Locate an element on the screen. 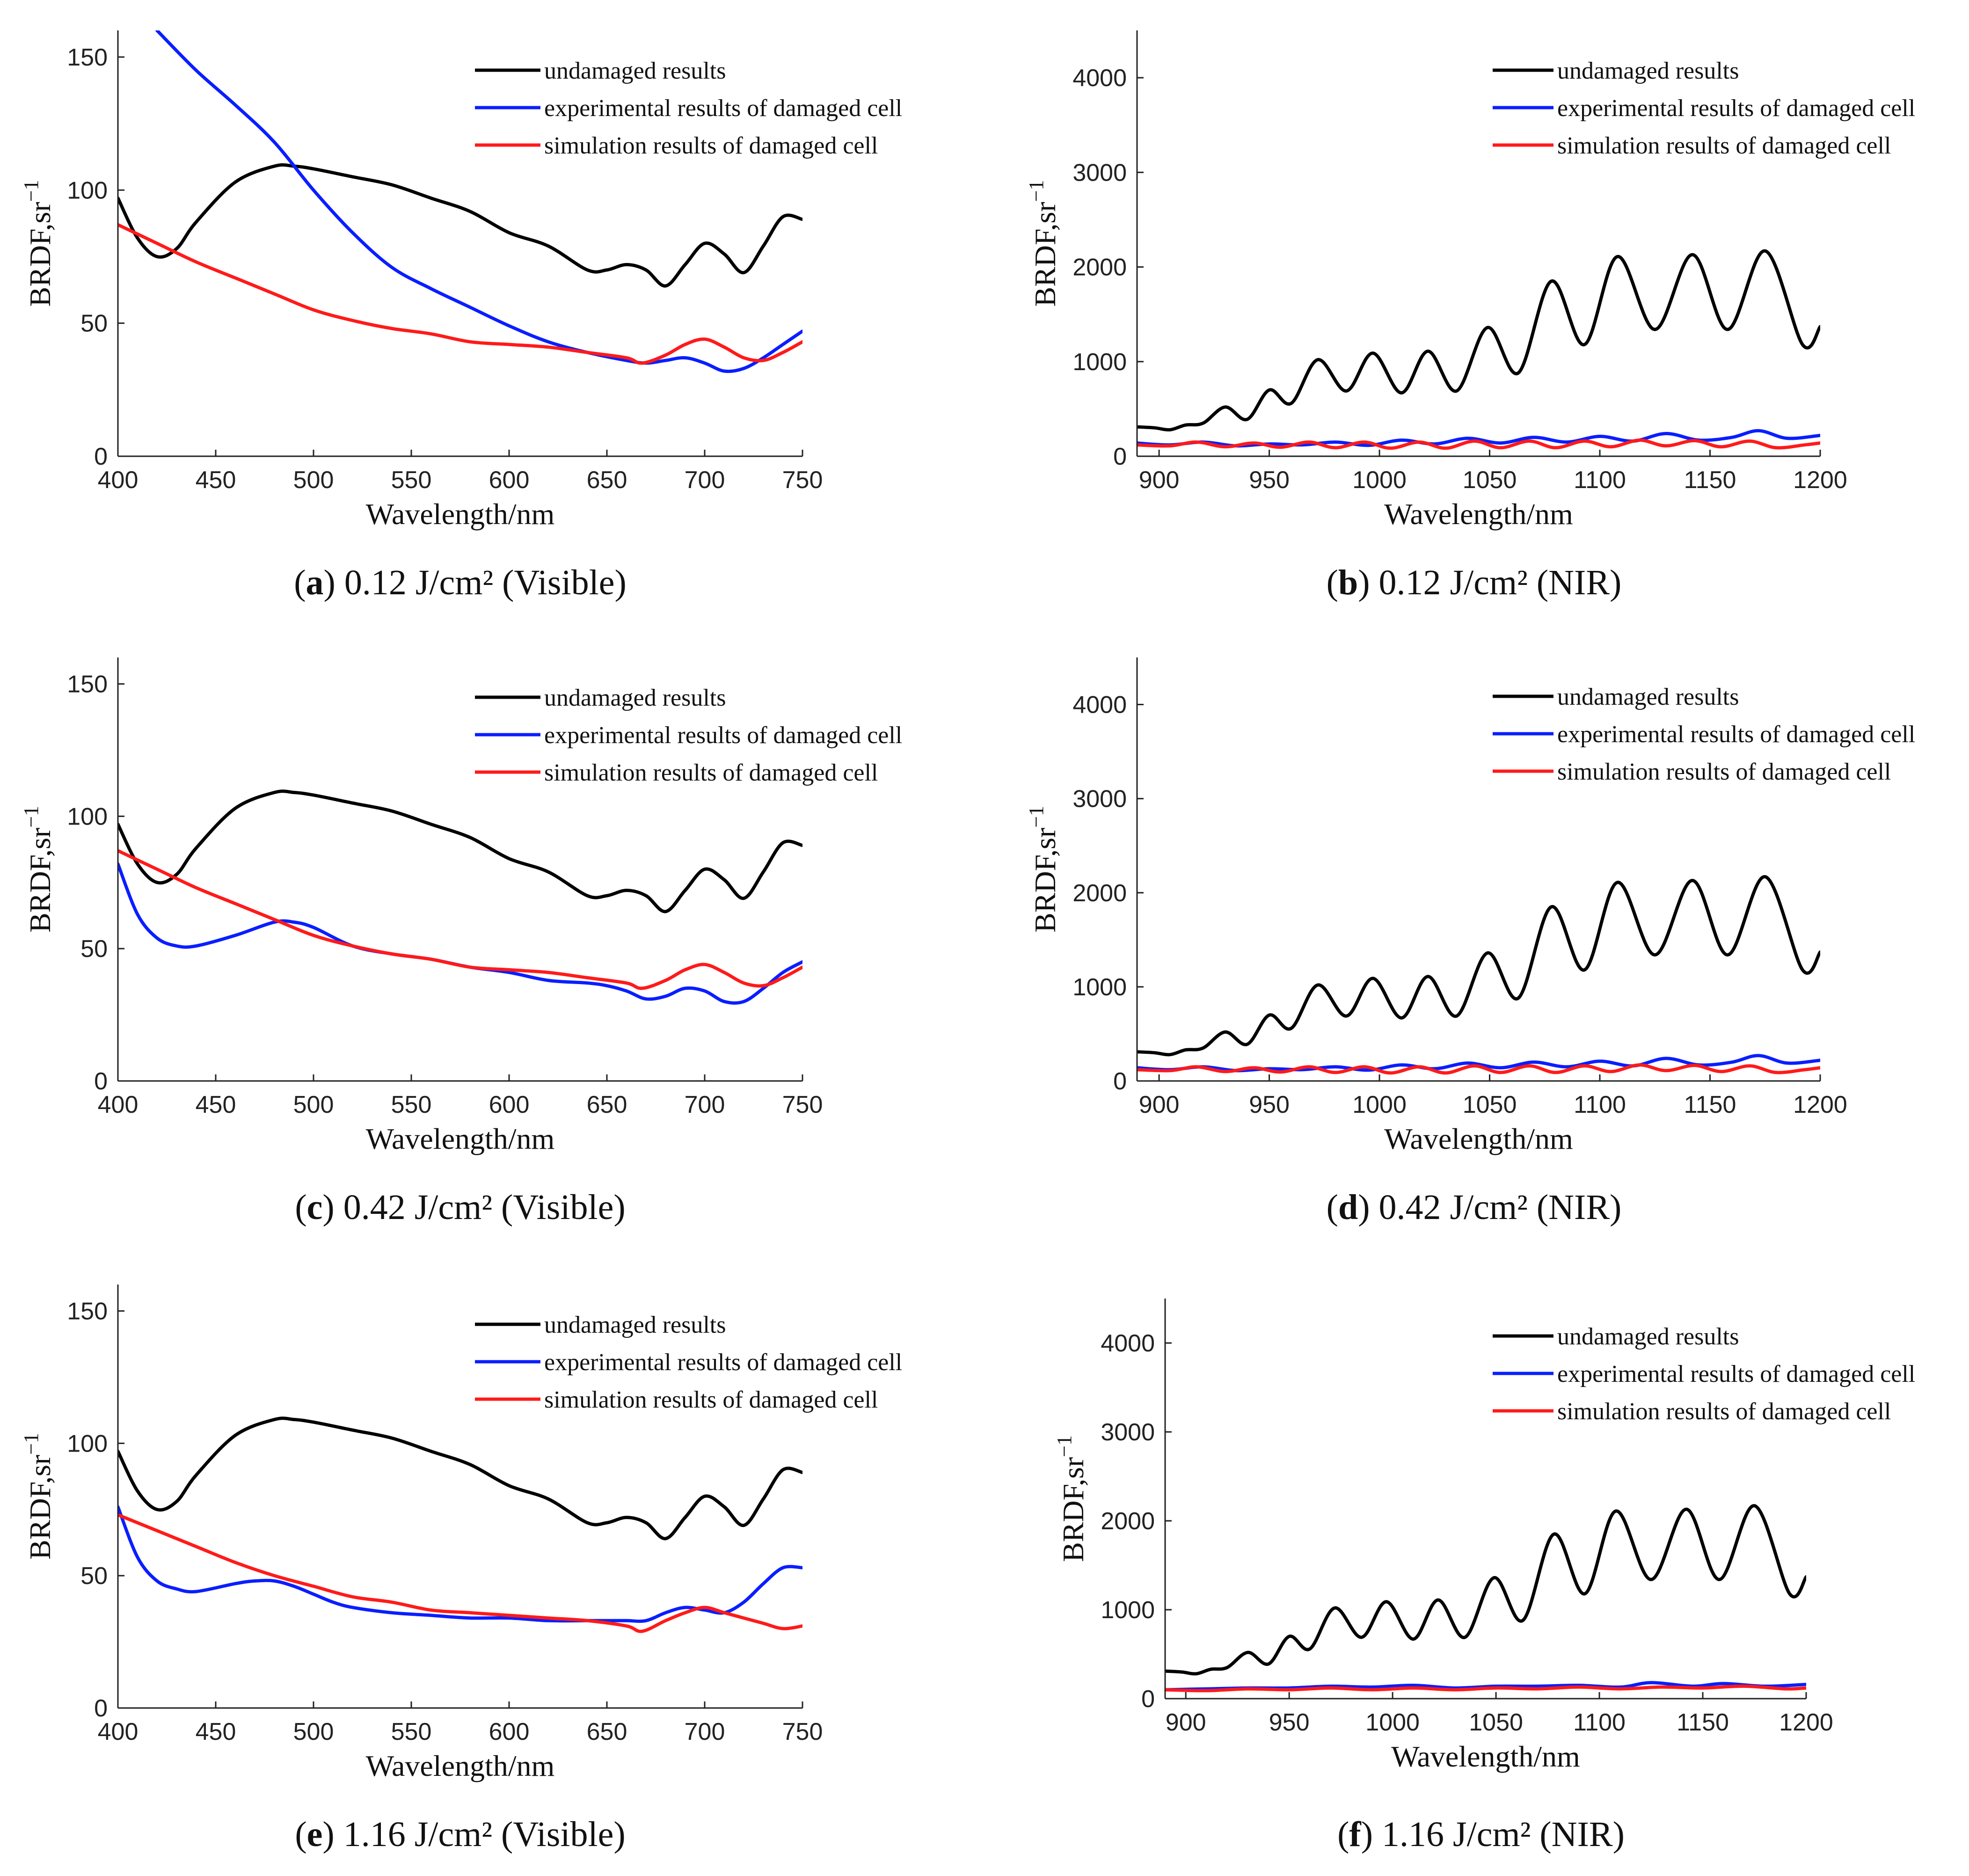  x-tick-label: 450 is located at coordinates (216, 480).